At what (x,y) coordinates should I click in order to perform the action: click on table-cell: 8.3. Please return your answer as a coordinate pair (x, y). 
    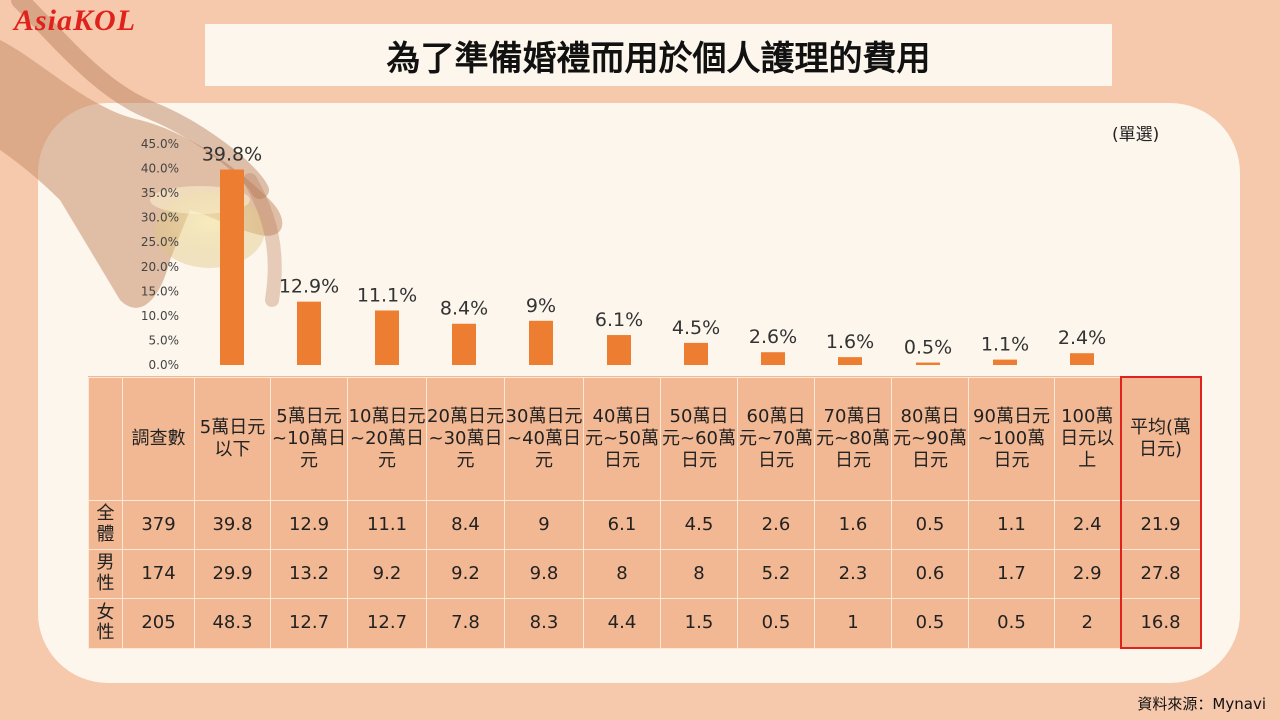
    Looking at the image, I should click on (544, 623).